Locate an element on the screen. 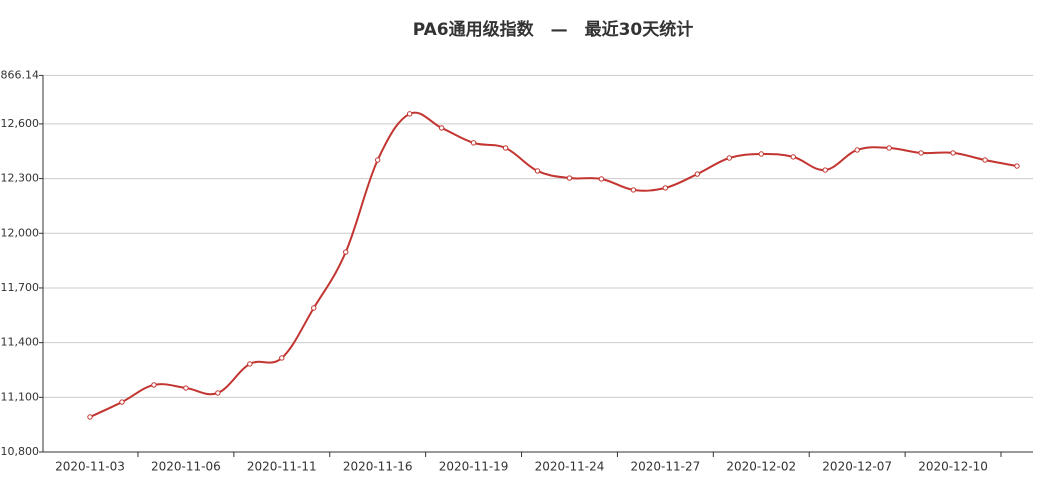 The height and width of the screenshot is (504, 1058). x-tick-label: 2020-11-11 is located at coordinates (282, 467).